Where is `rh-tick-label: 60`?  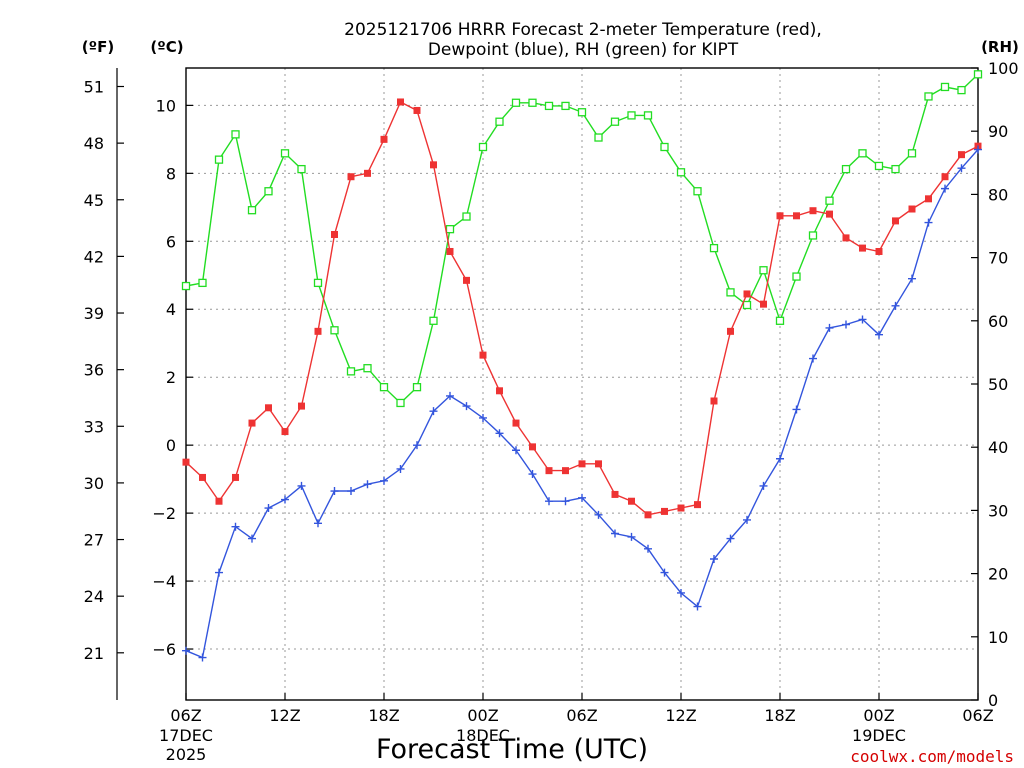 rh-tick-label: 60 is located at coordinates (998, 321).